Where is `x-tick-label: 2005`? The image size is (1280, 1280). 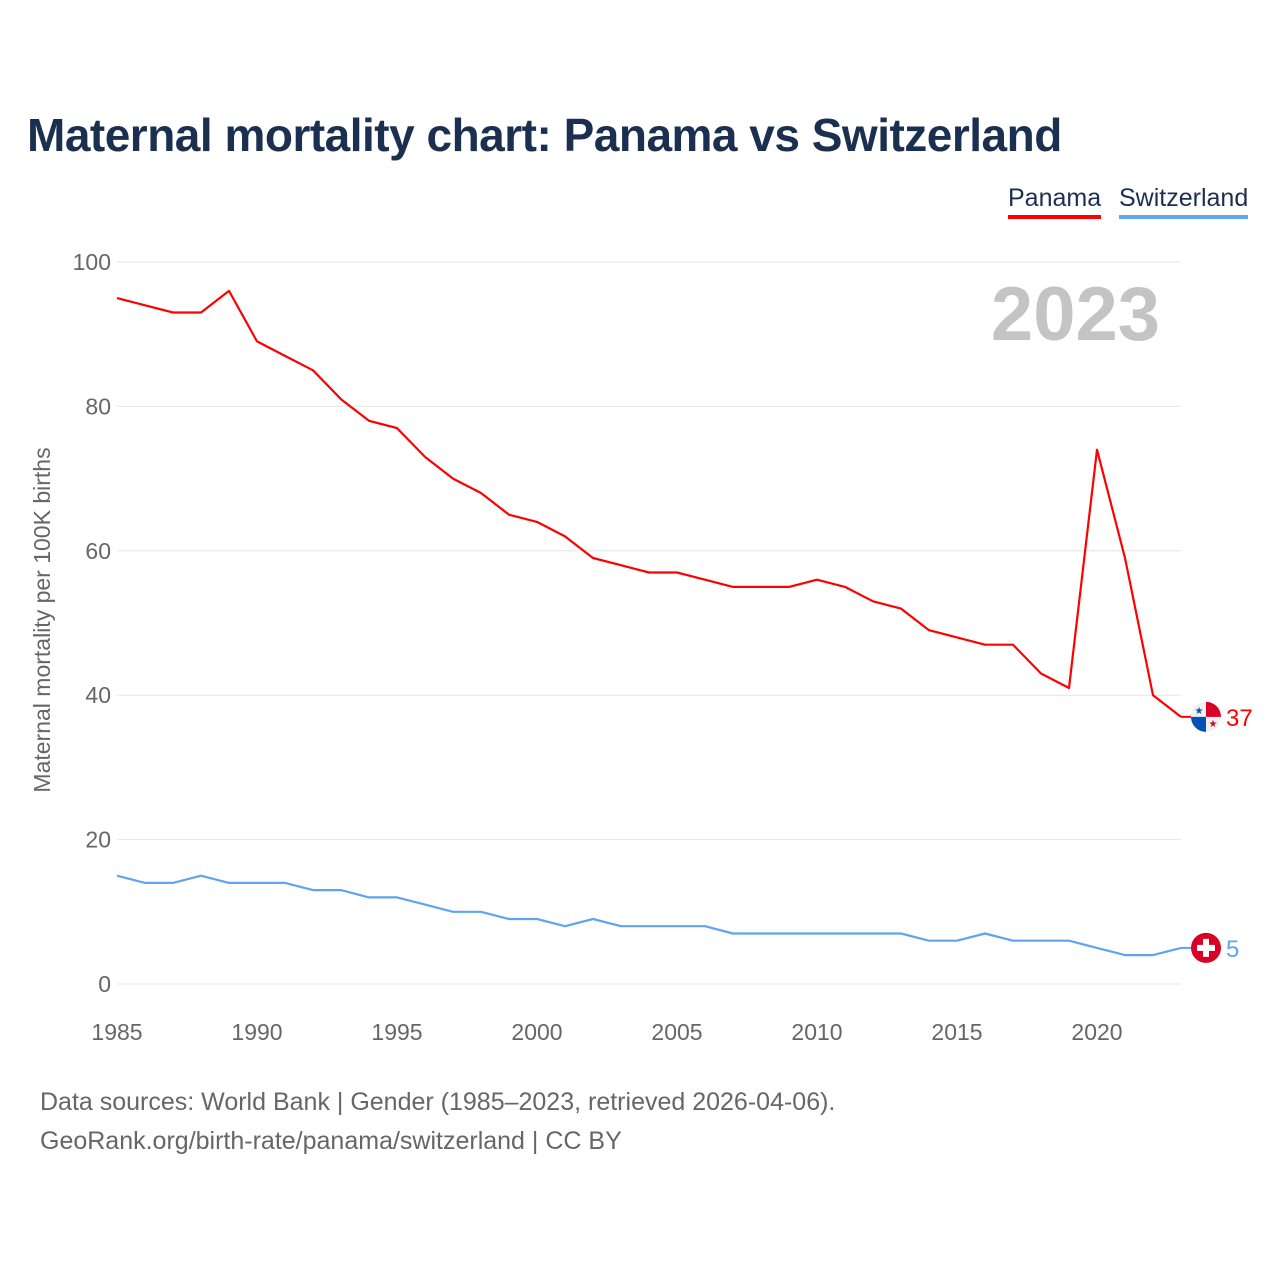 x-tick-label: 2005 is located at coordinates (676, 1032).